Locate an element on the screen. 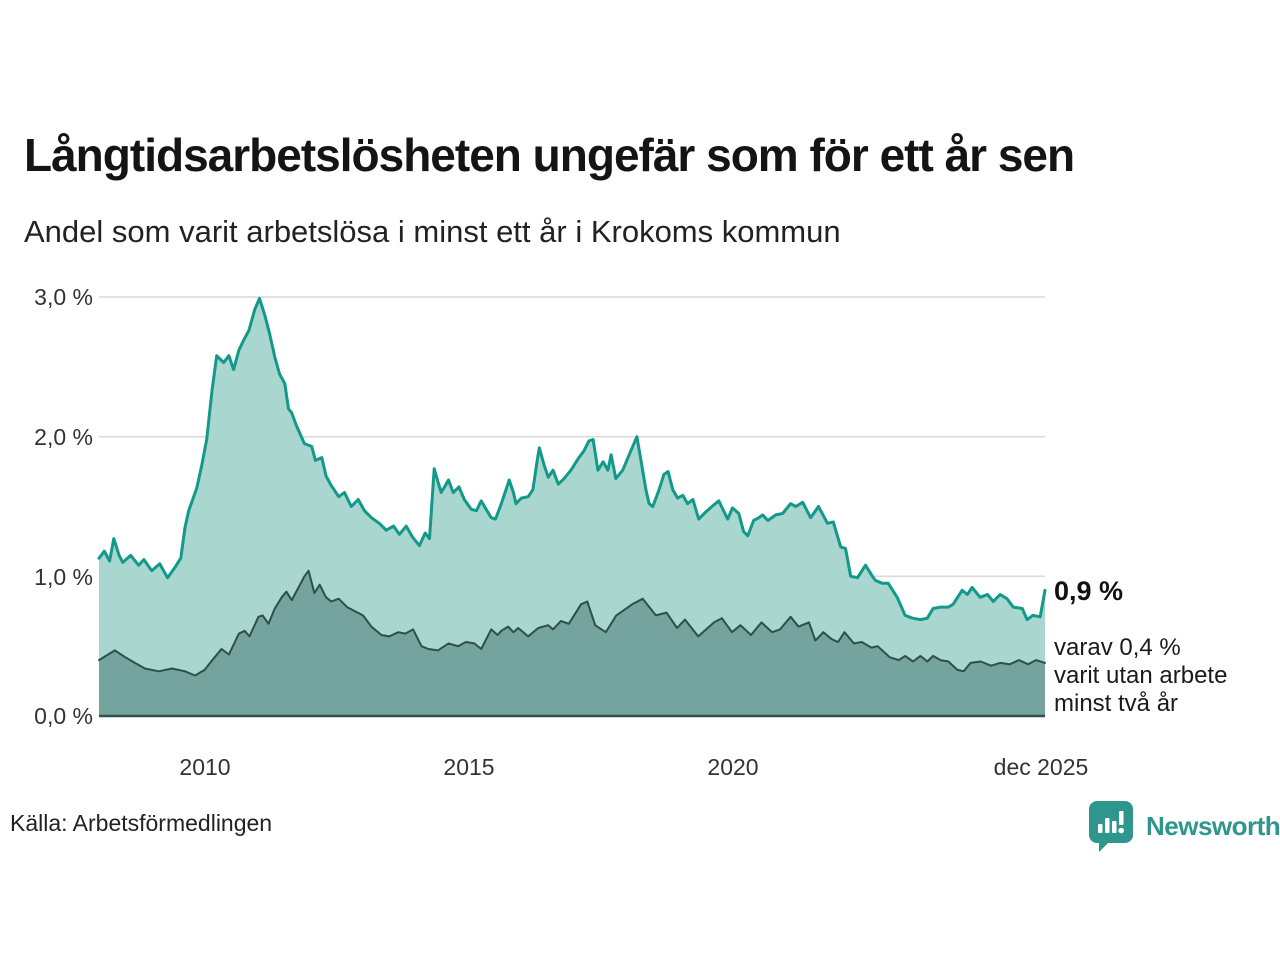  y-axis-tick-label: 0,0 % is located at coordinates (63, 716).